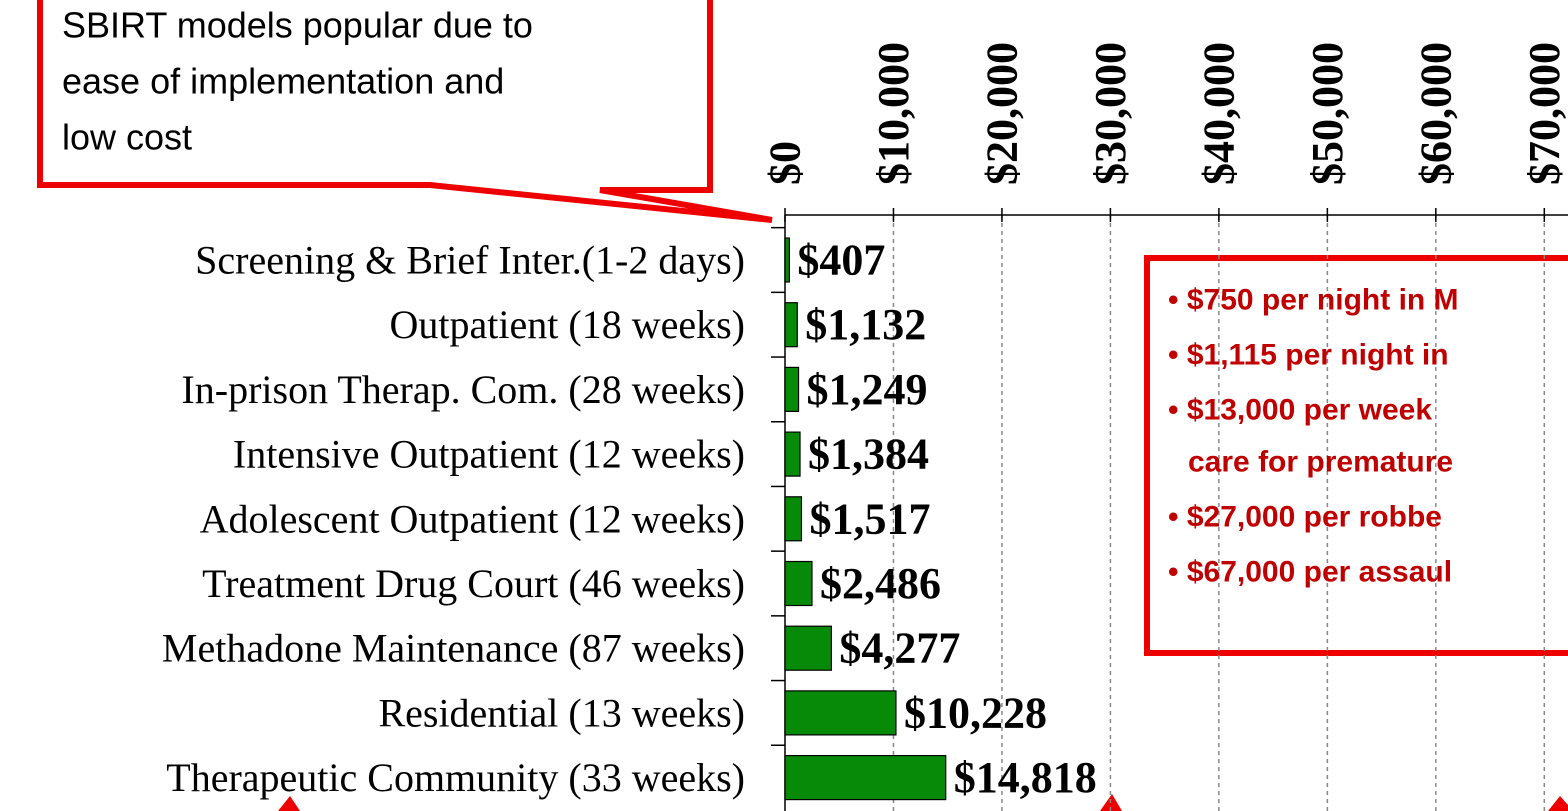 The image size is (1568, 811). Describe the element at coordinates (893, 113) in the screenshot. I see `x-tick-label: $10,000` at that location.